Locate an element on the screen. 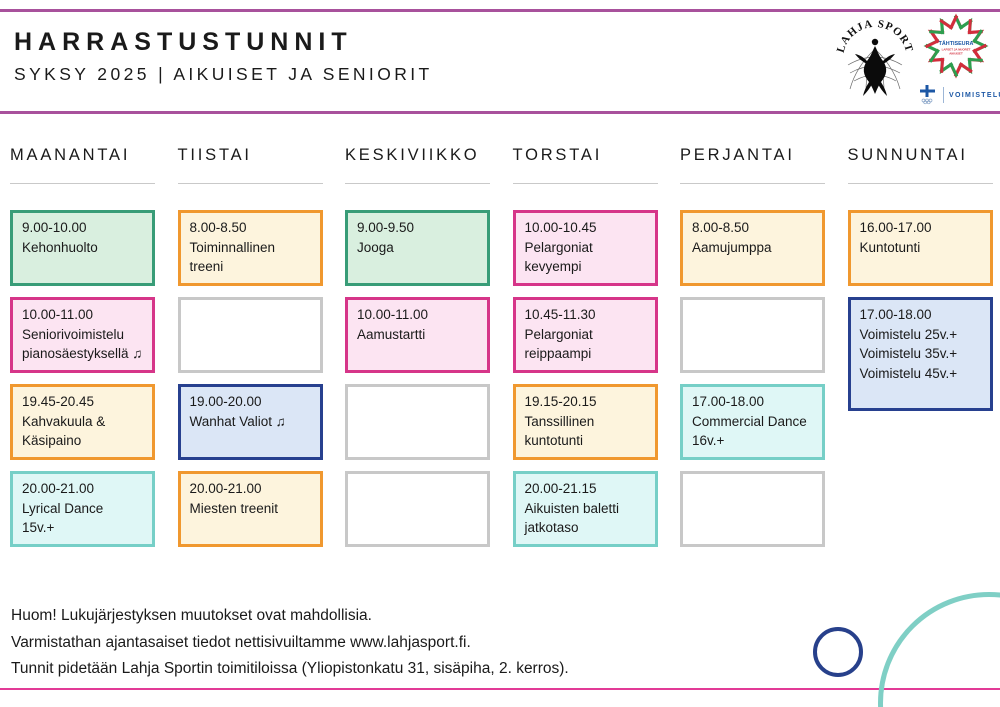  class-card: 10.45-11.30 Pelargoniat reippaampi is located at coordinates (585, 335).